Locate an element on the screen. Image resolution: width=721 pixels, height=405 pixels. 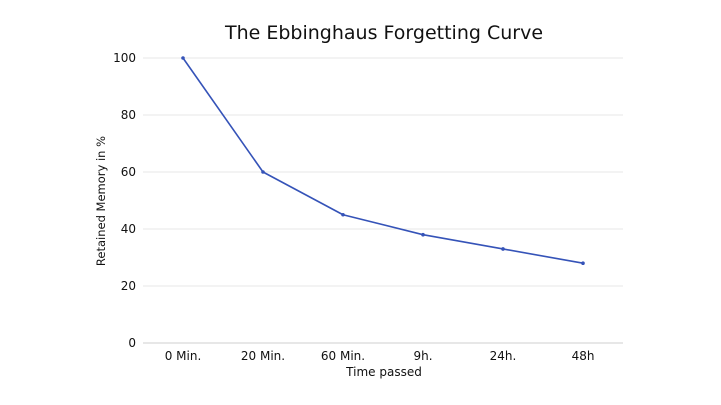
y-tick-label: 100 is located at coordinates (124, 58).